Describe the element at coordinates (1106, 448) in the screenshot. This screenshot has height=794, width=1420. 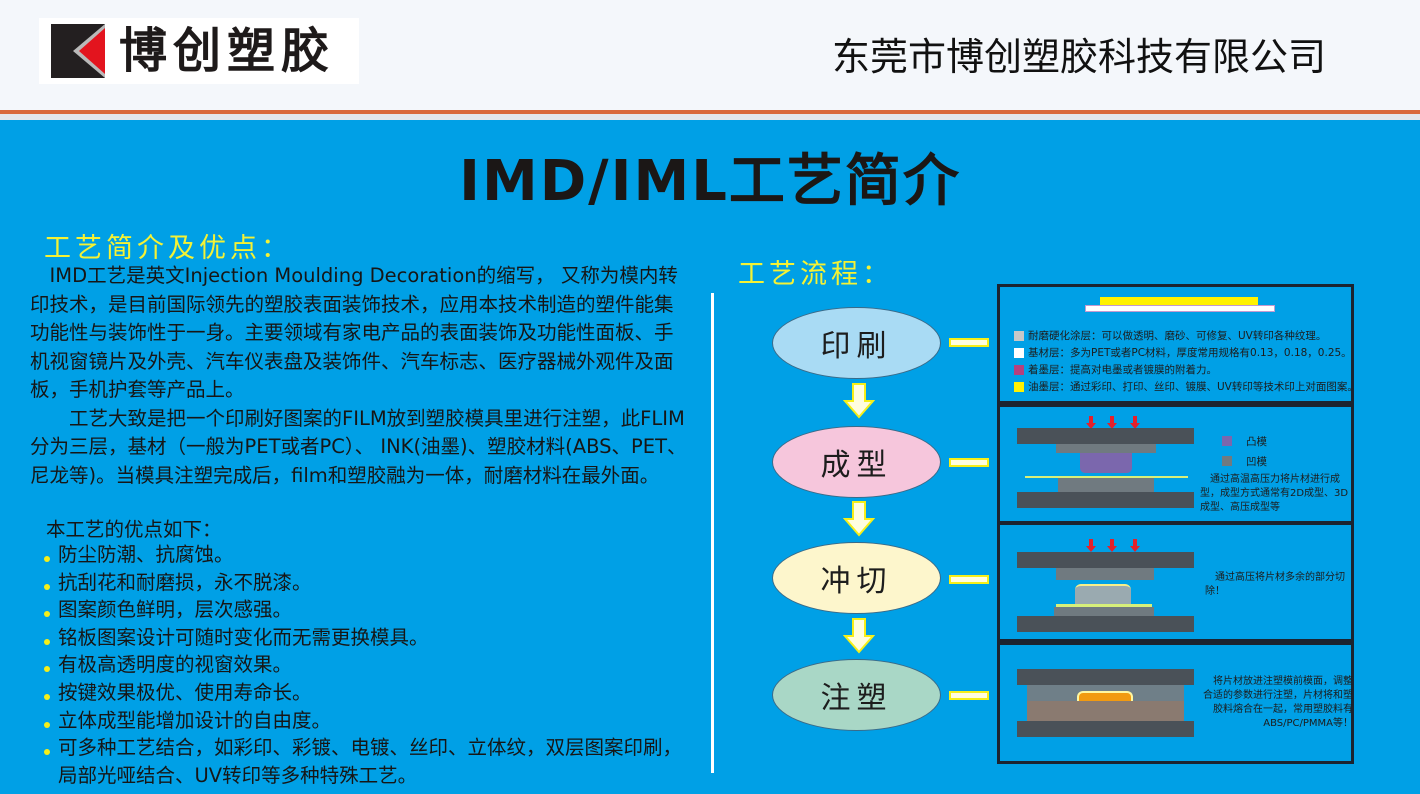
I see `upper-mold` at that location.